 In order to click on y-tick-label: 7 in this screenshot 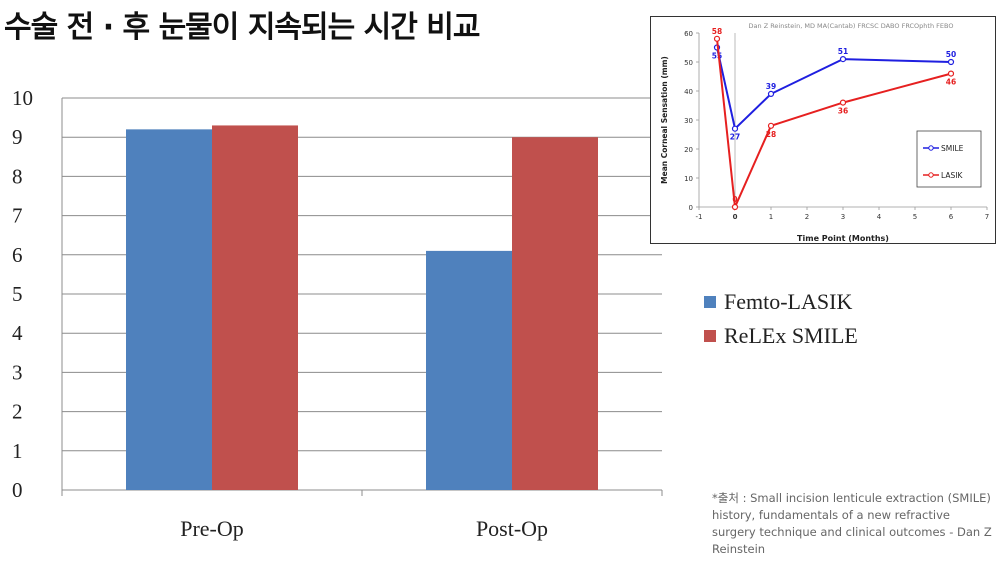, I will do `click(17, 216)`.